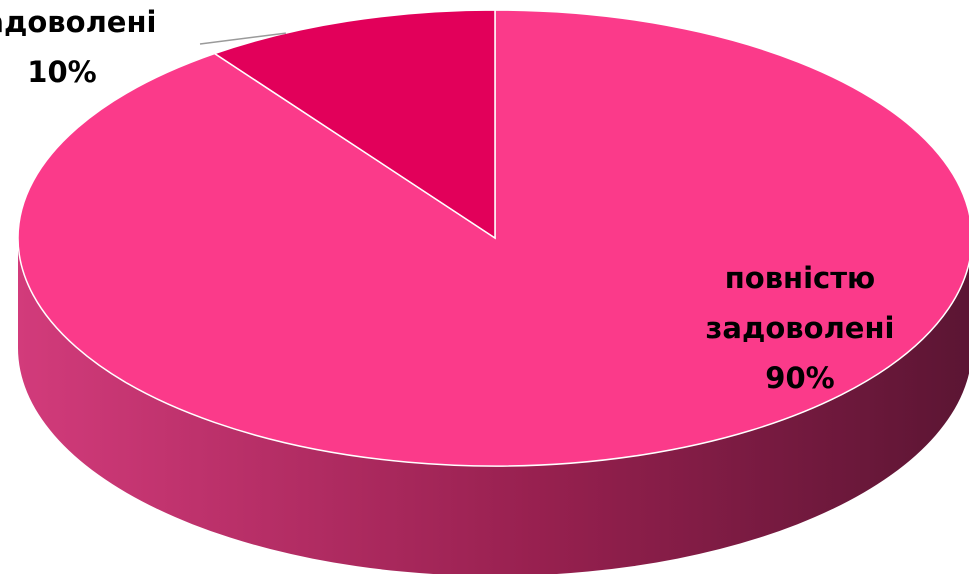  Describe the element at coordinates (800, 278) in the screenshot. I see `slice-category-label: повністю` at that location.